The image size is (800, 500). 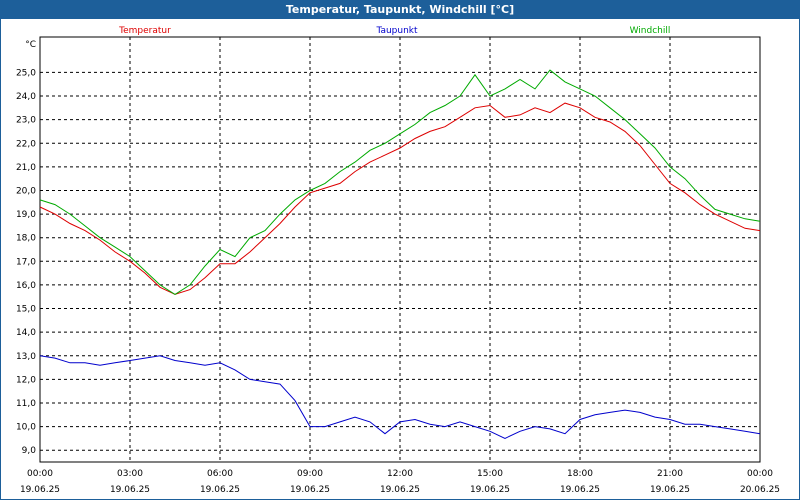 What do you see at coordinates (26, 380) in the screenshot?
I see `y-tick-label: 12,0` at bounding box center [26, 380].